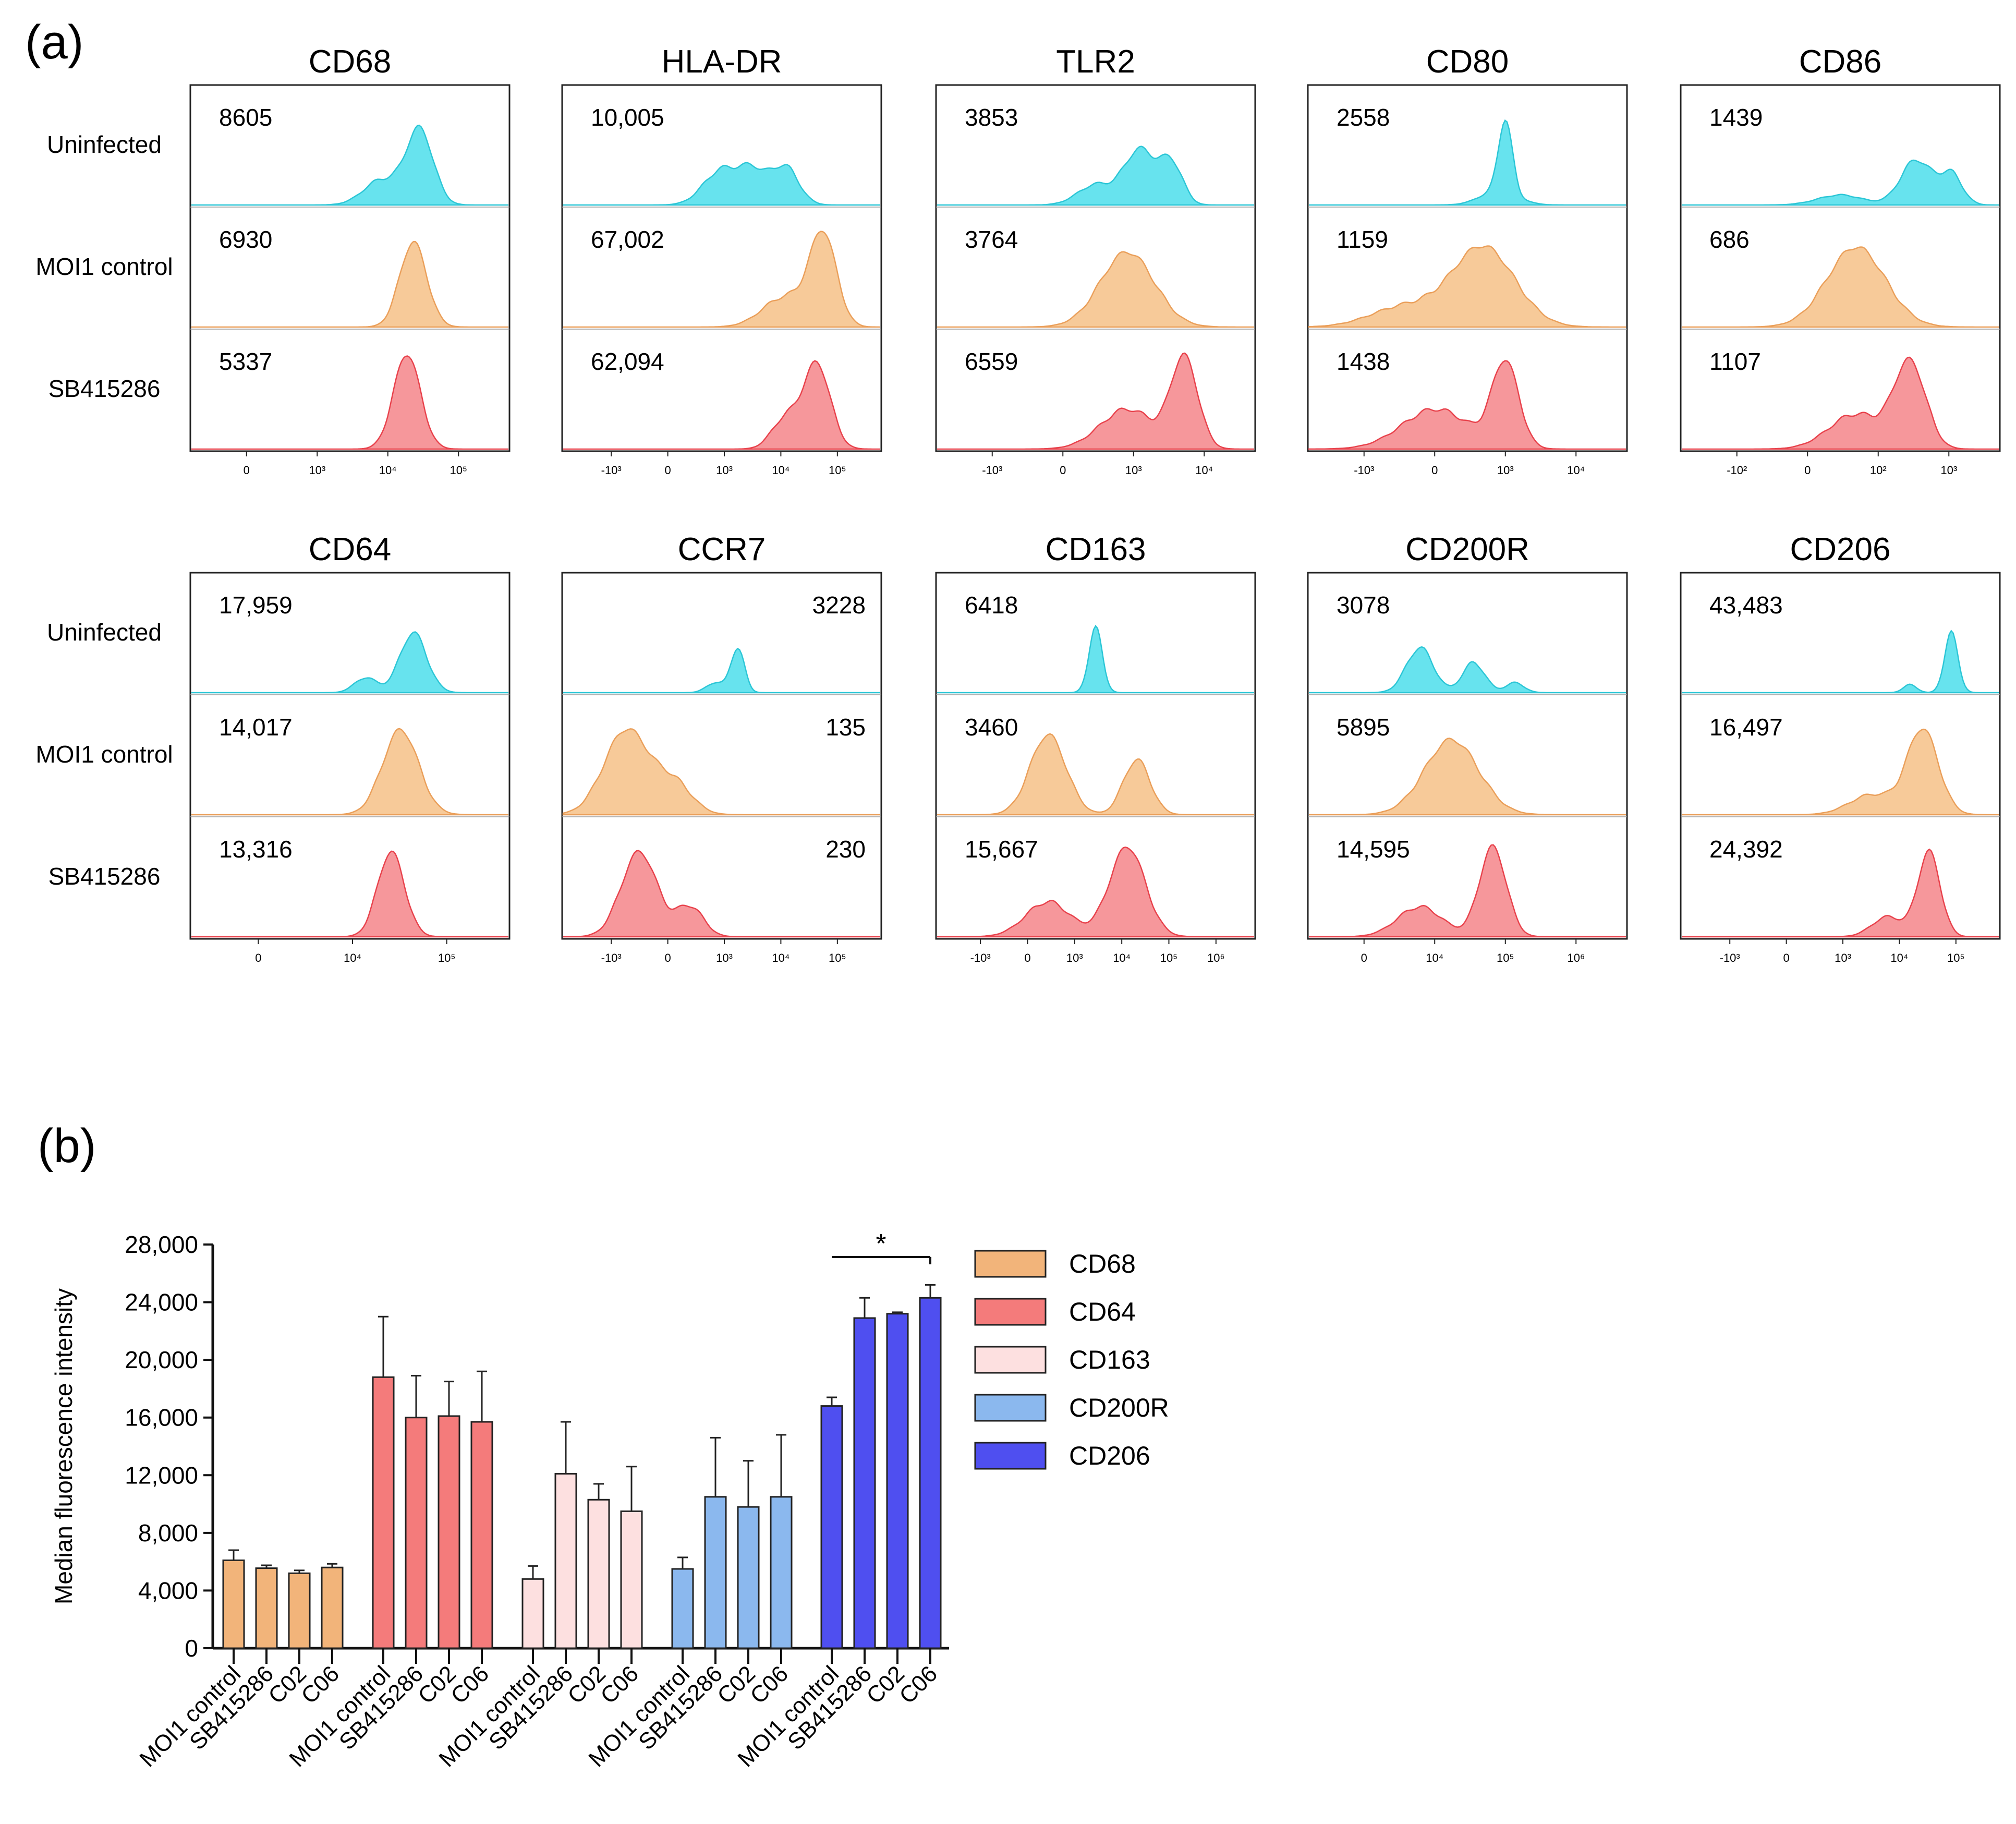  I want to click on histogram-panel: CD86 1439 686 1107 -10² 0 10² 10³, so click(1840, 260).